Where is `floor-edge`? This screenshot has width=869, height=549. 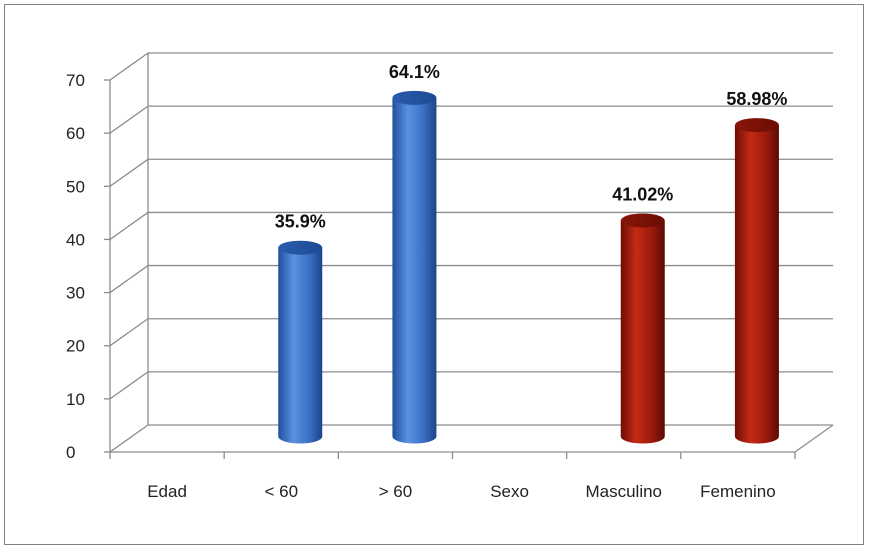
floor-edge is located at coordinates (472, 438).